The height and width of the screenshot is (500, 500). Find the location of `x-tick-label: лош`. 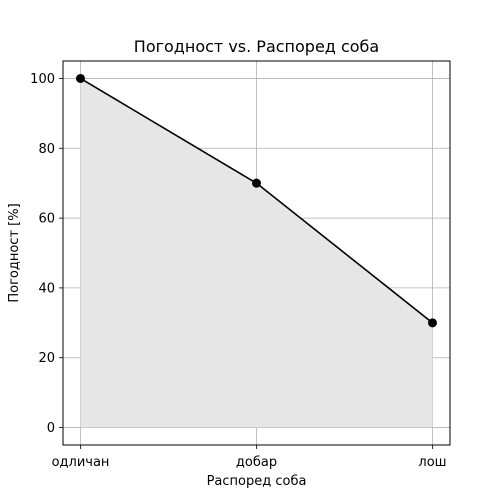

x-tick-label: лош is located at coordinates (432, 462).